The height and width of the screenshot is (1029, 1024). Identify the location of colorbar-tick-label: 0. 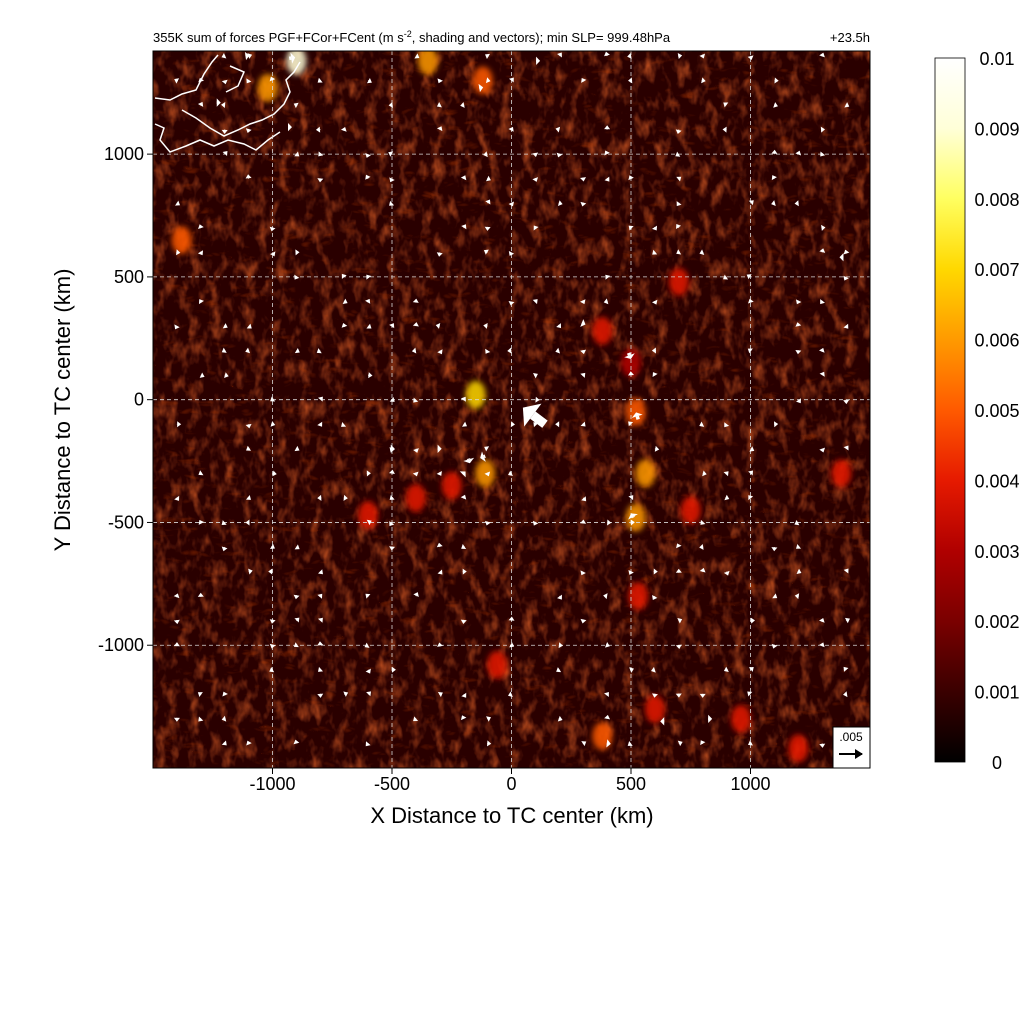
(997, 763).